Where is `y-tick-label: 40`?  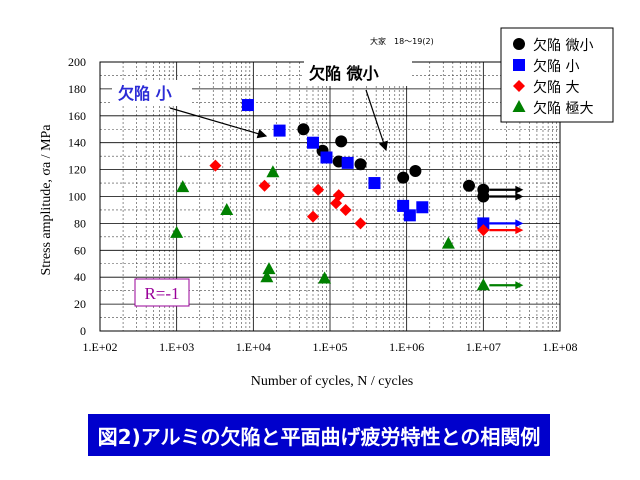
y-tick-label: 40 is located at coordinates (80, 277).